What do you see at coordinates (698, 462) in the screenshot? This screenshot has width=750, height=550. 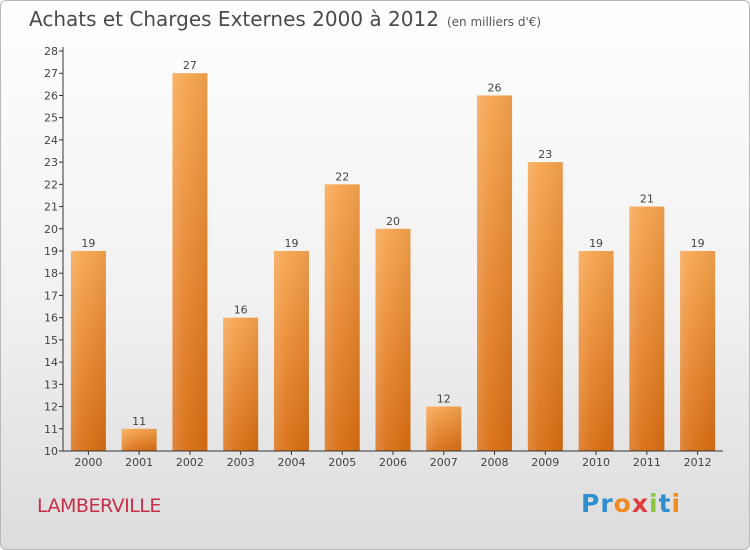 I see `x-tick-label: 2012` at bounding box center [698, 462].